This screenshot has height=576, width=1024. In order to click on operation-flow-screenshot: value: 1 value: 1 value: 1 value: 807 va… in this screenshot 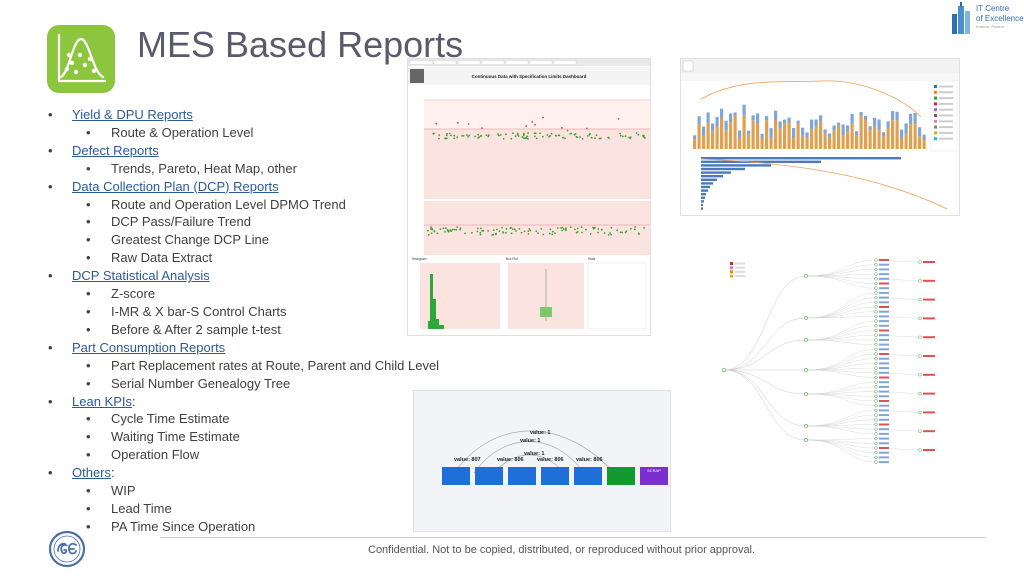, I will do `click(542, 461)`.